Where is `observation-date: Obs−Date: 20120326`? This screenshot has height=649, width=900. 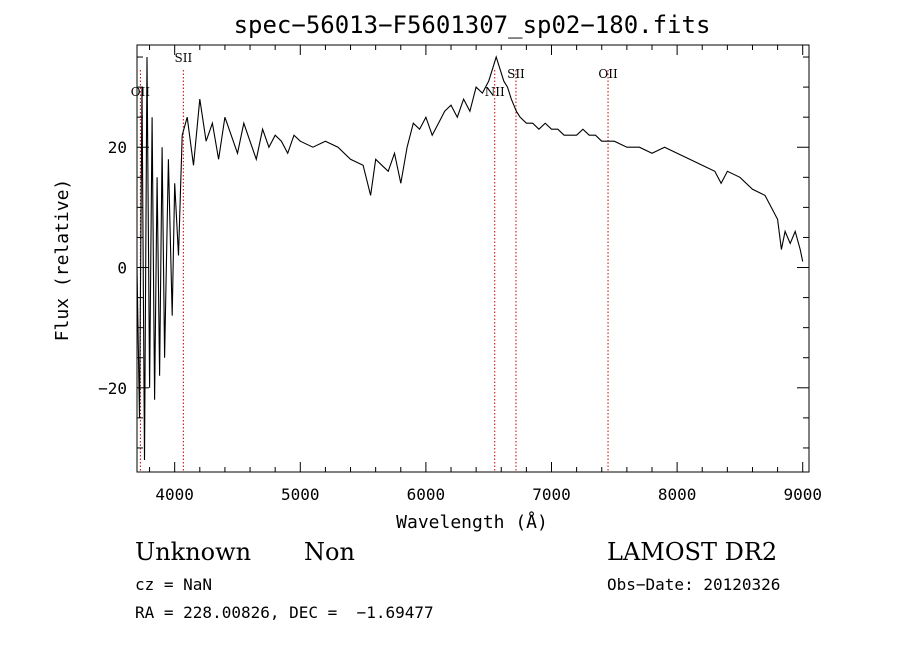 observation-date: Obs−Date: 20120326 is located at coordinates (694, 584).